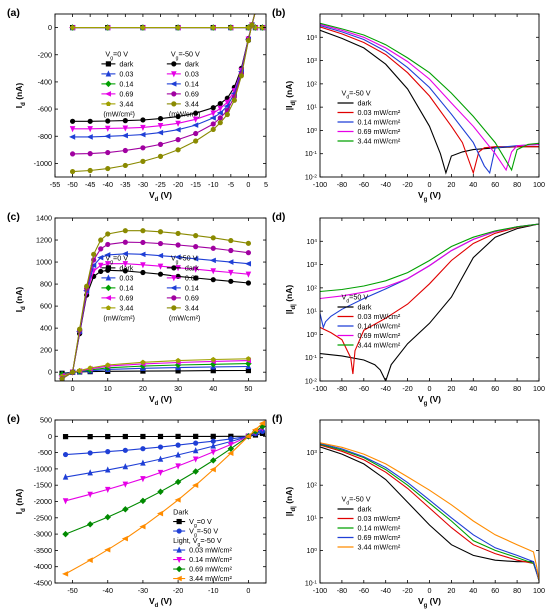 This screenshot has width=550, height=616. What do you see at coordinates (46, 328) in the screenshot?
I see `y-tick-label: 400` at bounding box center [46, 328].